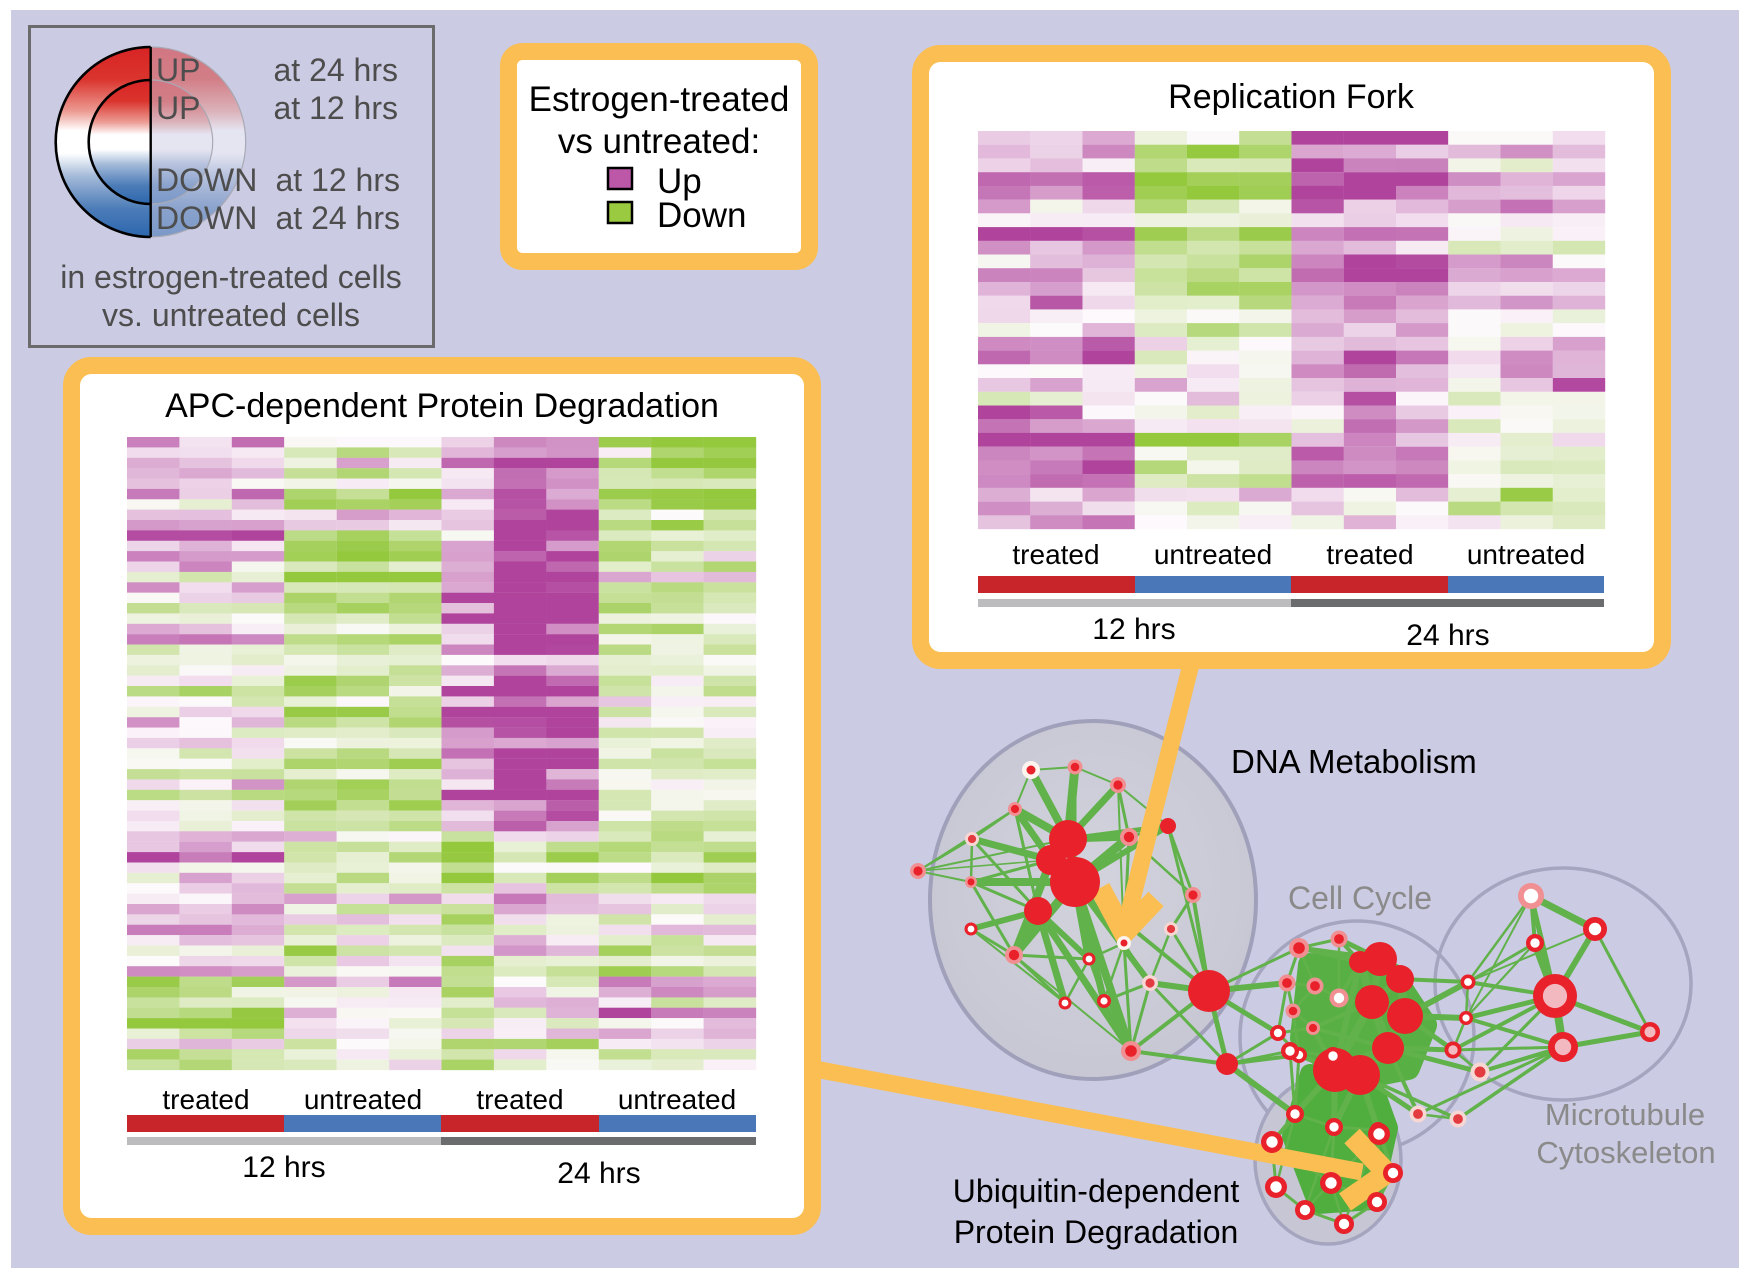  I want to click on svg-text: vs. untreated cells, so click(231, 315).